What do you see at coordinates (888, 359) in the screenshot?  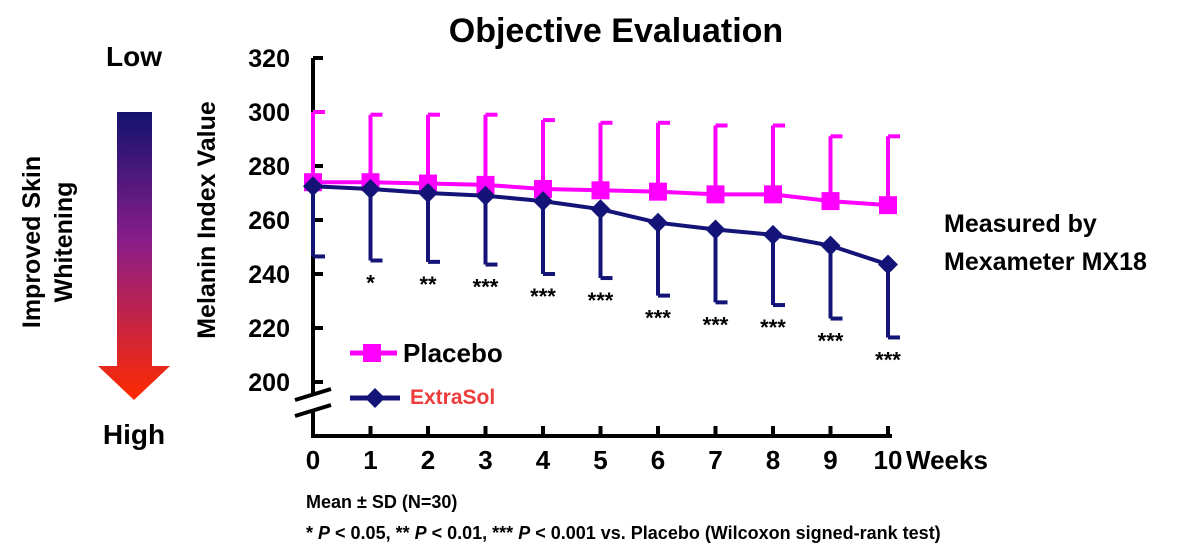 I see `significance-10: ***` at bounding box center [888, 359].